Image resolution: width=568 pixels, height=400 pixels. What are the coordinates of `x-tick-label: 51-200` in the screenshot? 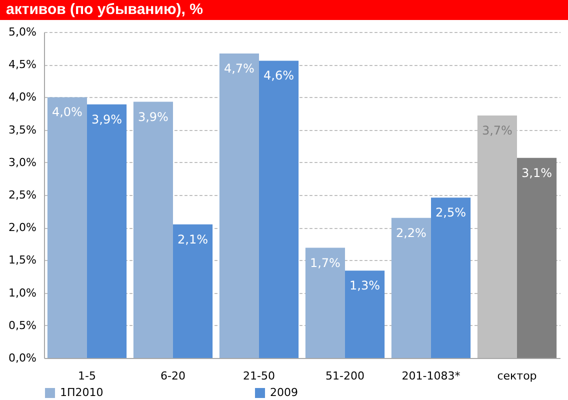 It's located at (345, 376).